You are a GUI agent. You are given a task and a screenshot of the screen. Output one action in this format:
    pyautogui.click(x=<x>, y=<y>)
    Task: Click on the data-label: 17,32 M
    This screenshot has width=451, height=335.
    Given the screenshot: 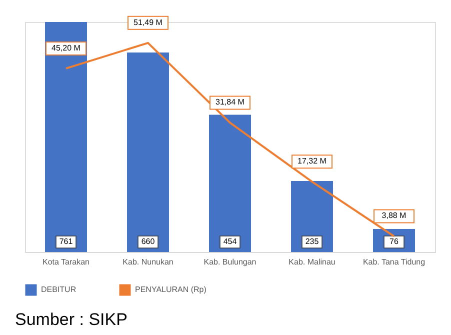 What is the action you would take?
    pyautogui.click(x=312, y=161)
    